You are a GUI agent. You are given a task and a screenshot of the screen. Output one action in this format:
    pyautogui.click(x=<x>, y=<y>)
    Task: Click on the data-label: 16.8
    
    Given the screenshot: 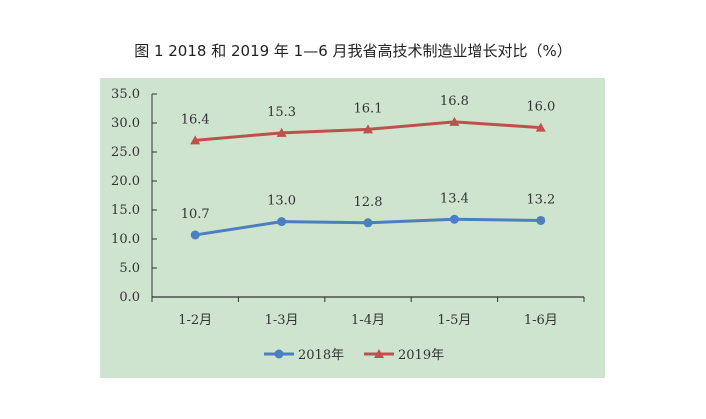 What is the action you would take?
    pyautogui.click(x=454, y=101)
    